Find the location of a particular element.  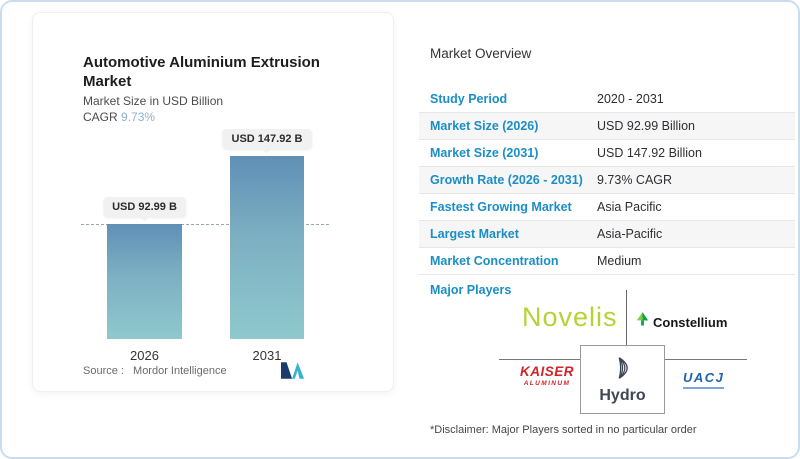

source-row: Source : Mordor Intelligence is located at coordinates (223, 370).